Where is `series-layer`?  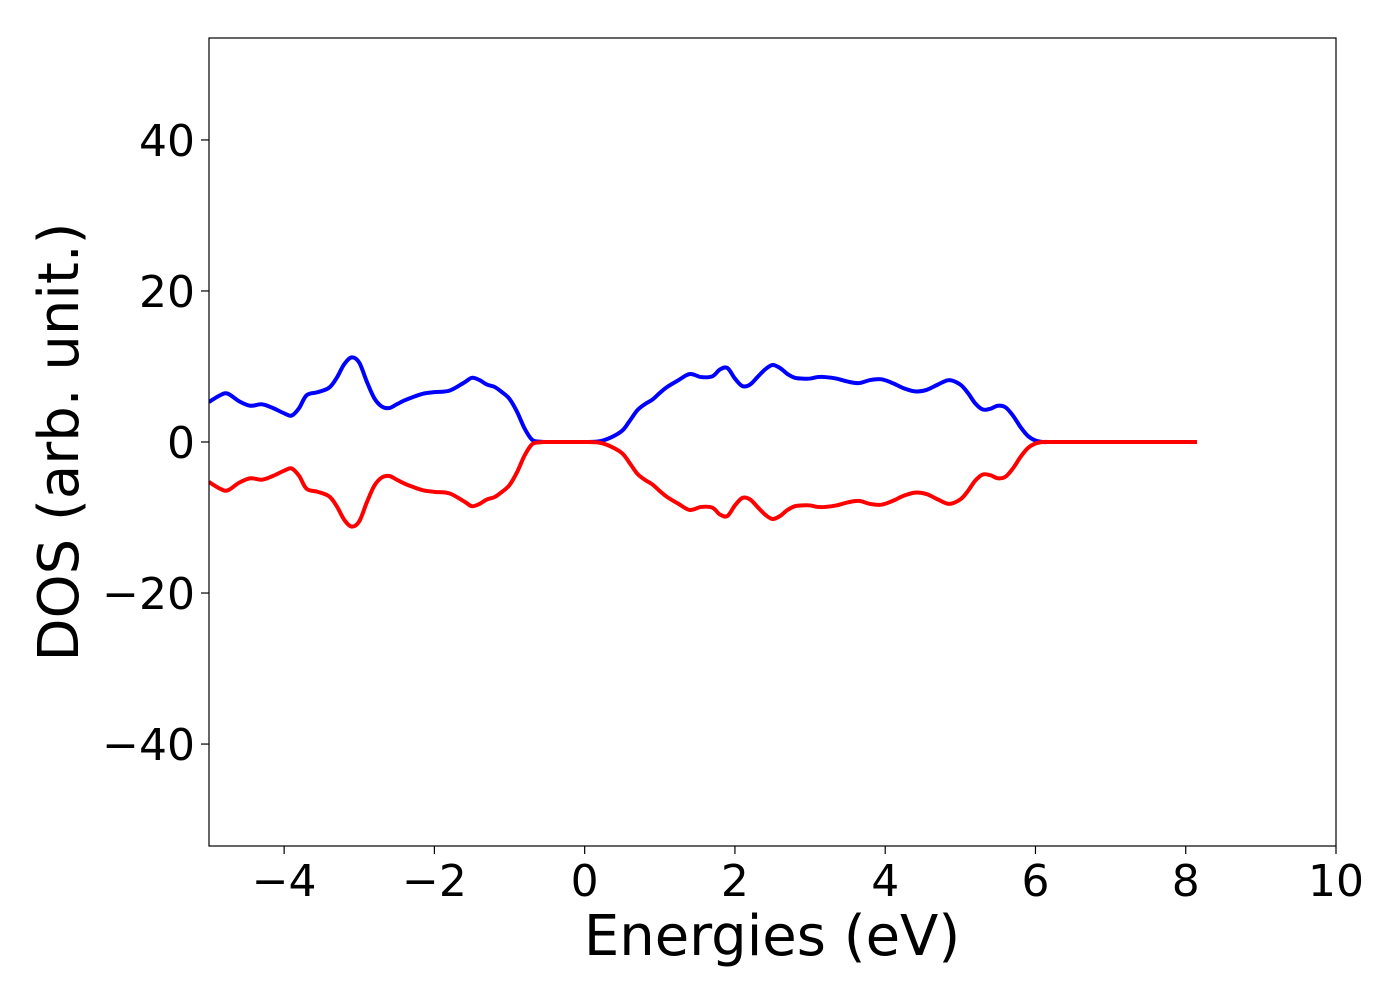 series-layer is located at coordinates (703, 442).